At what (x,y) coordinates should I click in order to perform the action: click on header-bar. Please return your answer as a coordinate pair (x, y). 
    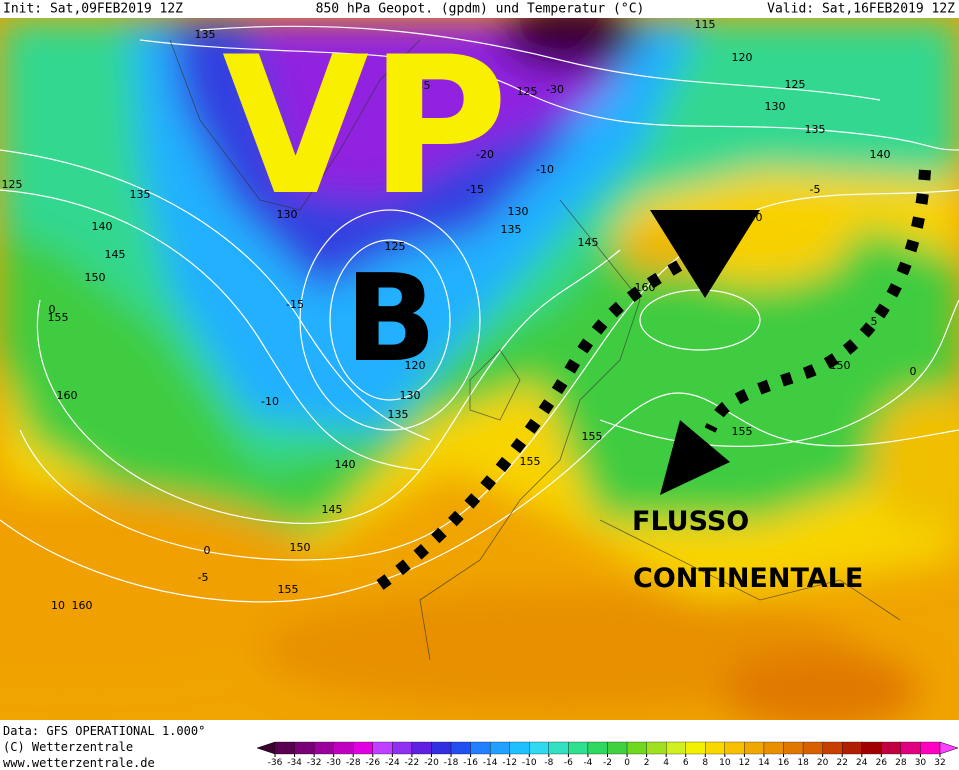
    Looking at the image, I should click on (479, 9).